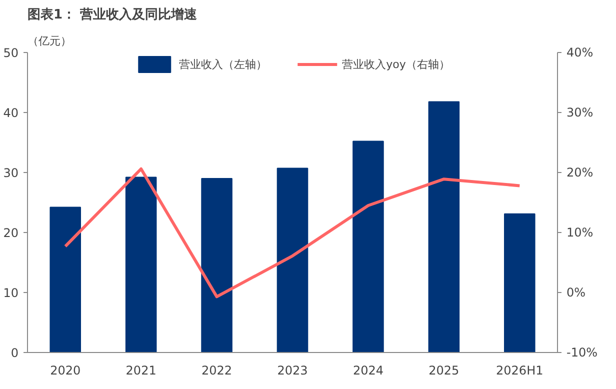 The width and height of the screenshot is (616, 389). What do you see at coordinates (50, 41) in the screenshot?
I see `y-axis-title: （亿元）` at bounding box center [50, 41].